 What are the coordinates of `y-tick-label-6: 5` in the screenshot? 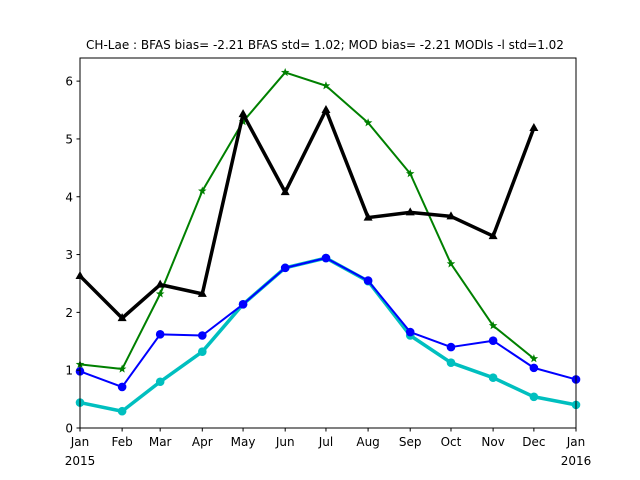 It's located at (69, 139).